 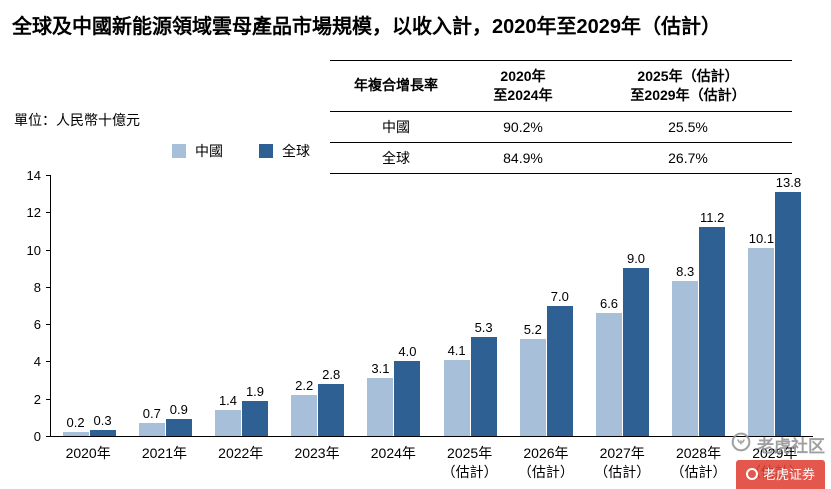 I want to click on bar-wrap: 1.4, so click(x=228, y=305).